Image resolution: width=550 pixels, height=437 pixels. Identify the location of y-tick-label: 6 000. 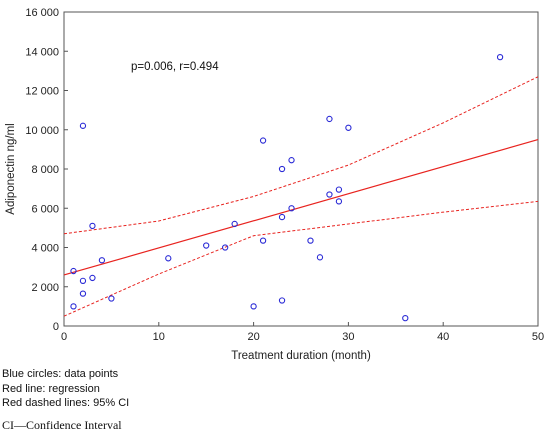
(45, 209).